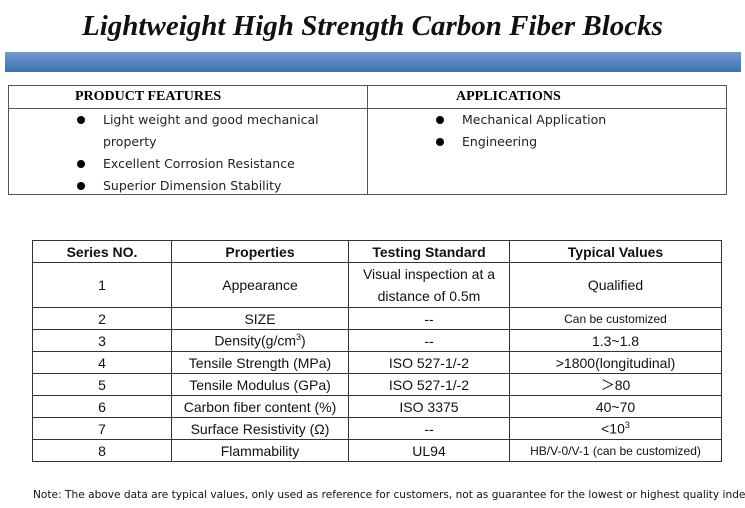 Image resolution: width=745 pixels, height=508 pixels. I want to click on list-item: Superior Dimension Stability, so click(176, 186).